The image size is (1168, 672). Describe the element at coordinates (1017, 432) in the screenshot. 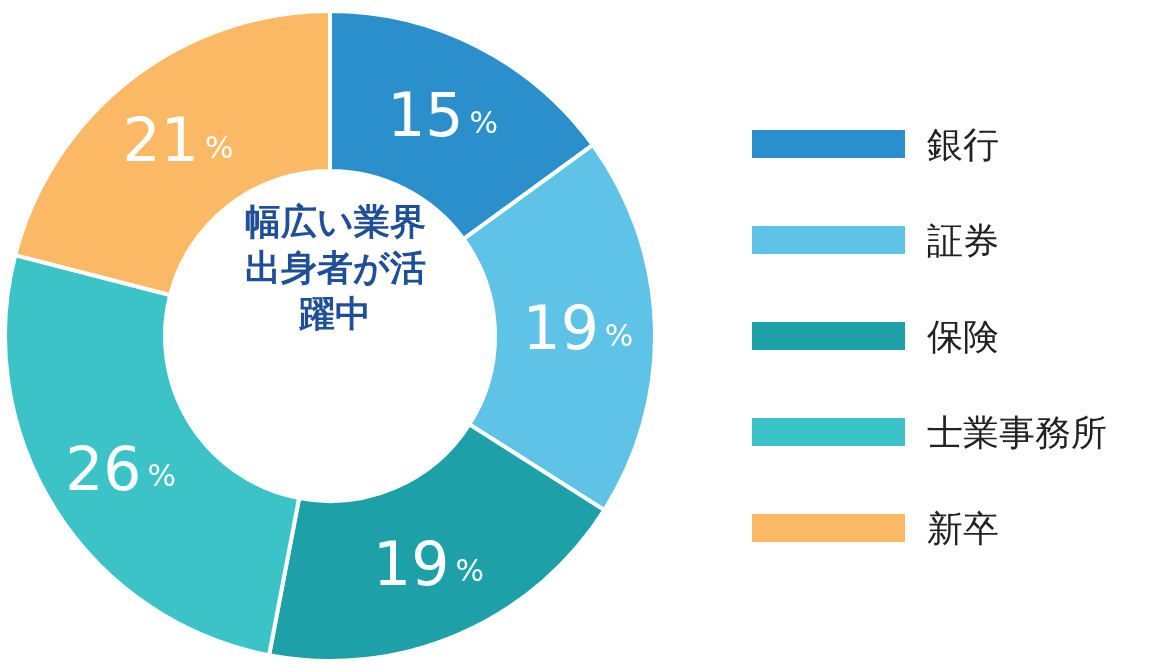

I see `legend-label: 士業事務所` at that location.